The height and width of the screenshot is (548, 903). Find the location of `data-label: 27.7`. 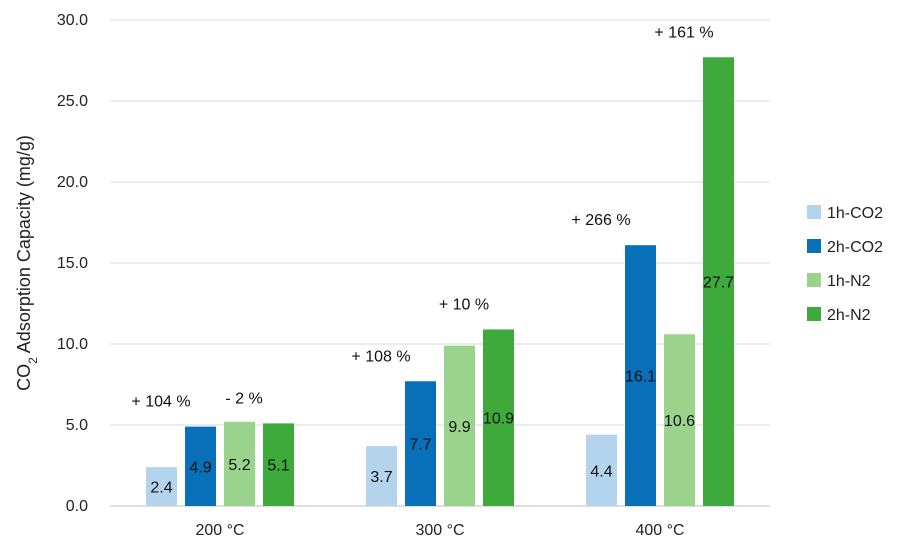

data-label: 27.7 is located at coordinates (718, 283).